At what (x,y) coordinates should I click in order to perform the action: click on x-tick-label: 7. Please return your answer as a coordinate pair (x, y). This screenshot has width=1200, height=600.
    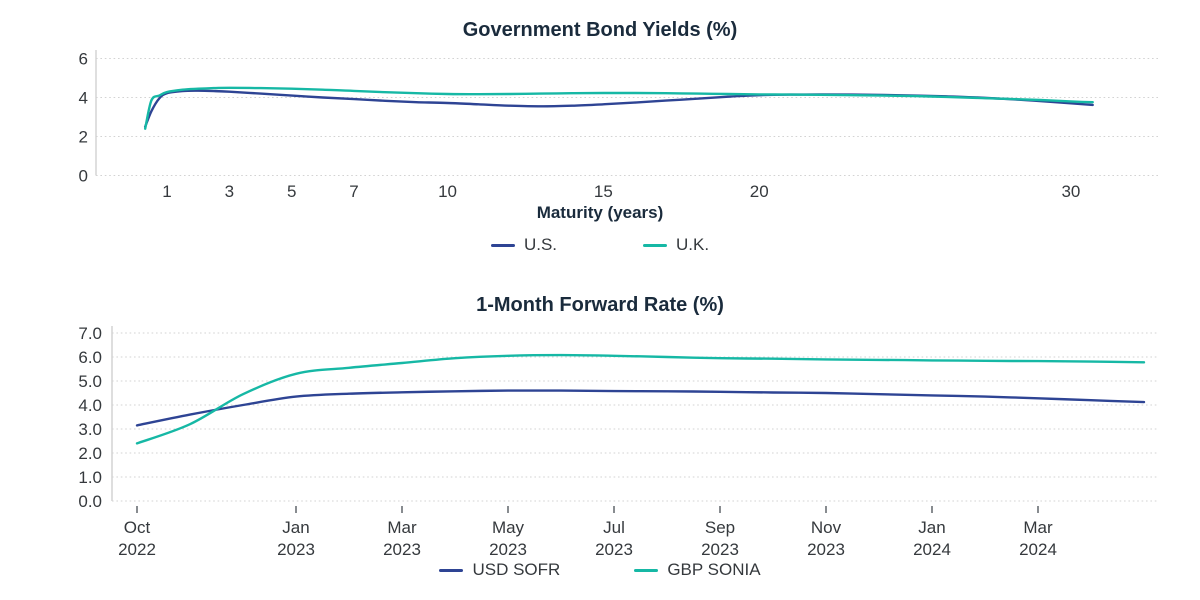
    Looking at the image, I should click on (353, 191).